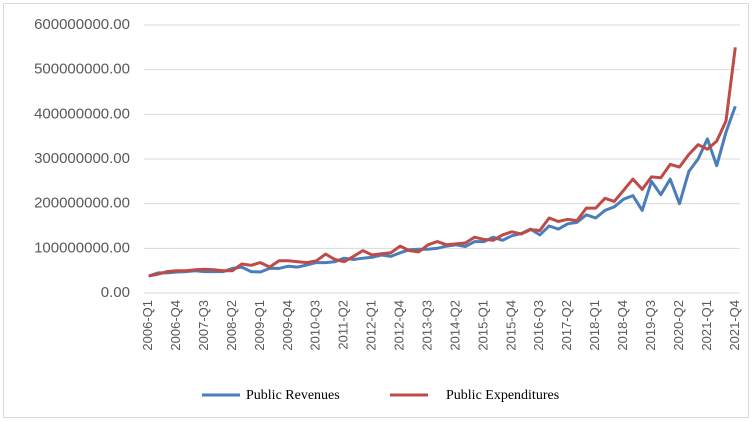 The image size is (753, 422). What do you see at coordinates (706, 325) in the screenshot?
I see `x-tick-label: 2021-Q1` at bounding box center [706, 325].